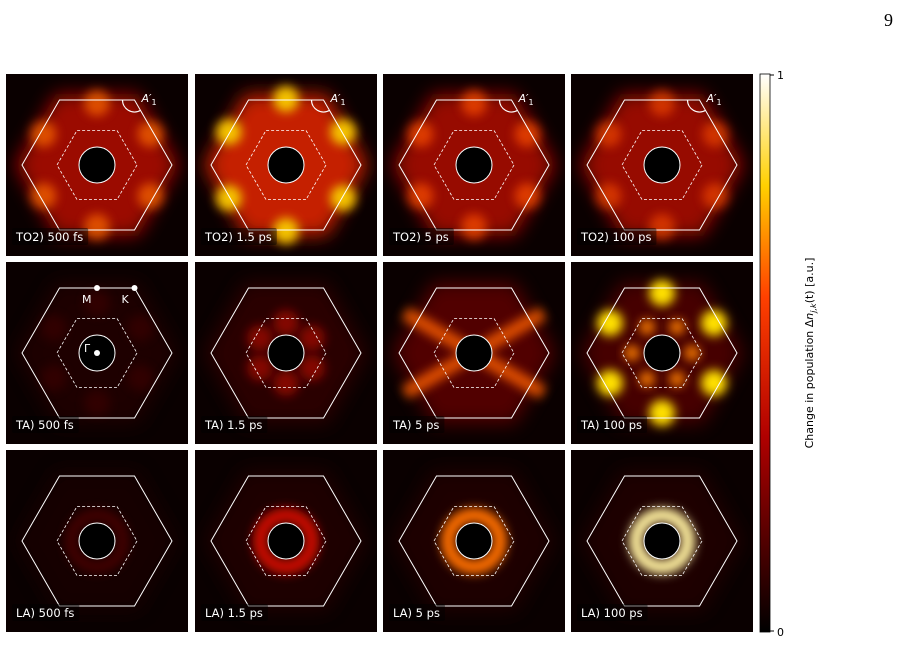  I want to click on label-part: (t) [a.u.], so click(809, 281).